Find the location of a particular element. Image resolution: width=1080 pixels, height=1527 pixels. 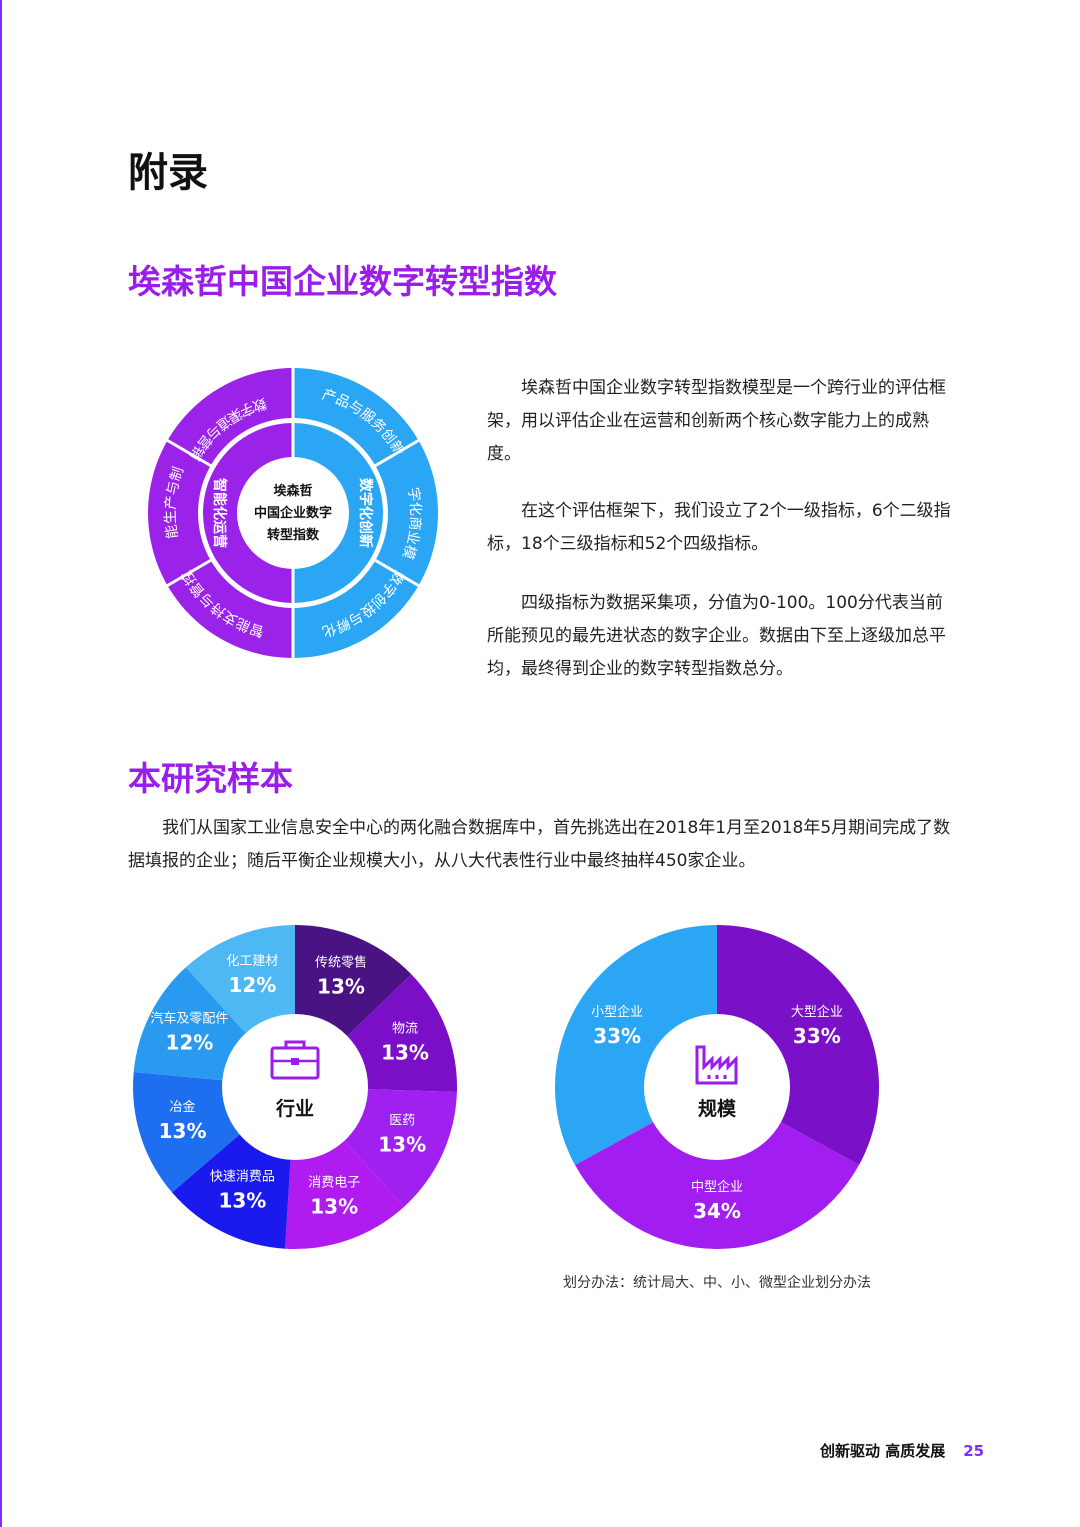

scale-donut-chart: 规模 大型企业 33% 中型企业 34% 小型企业 33% is located at coordinates (717, 1087).